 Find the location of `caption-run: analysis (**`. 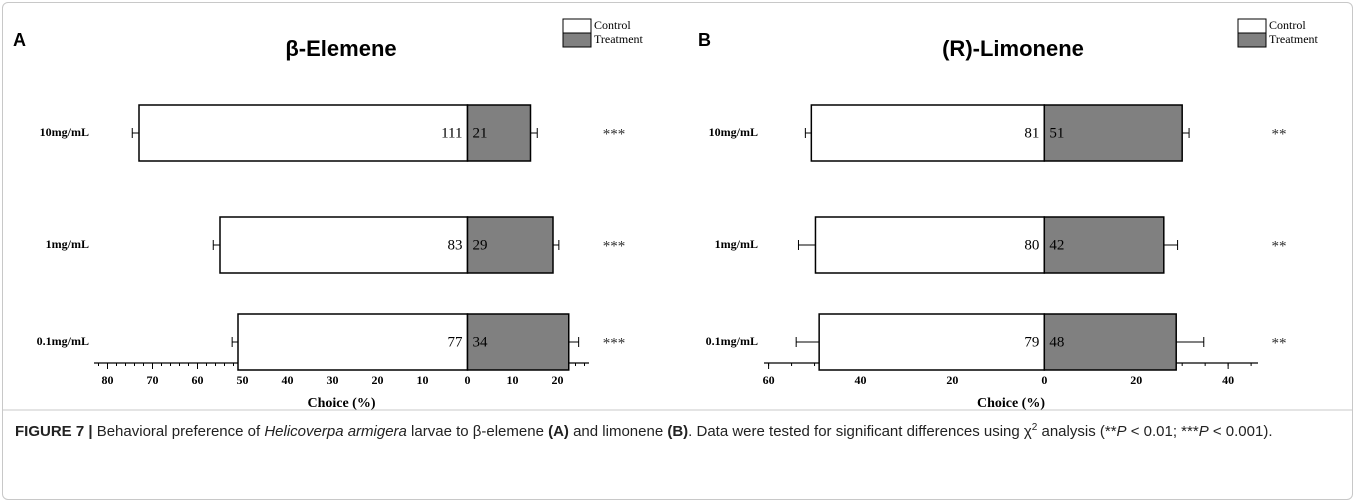

caption-run: analysis (** is located at coordinates (1077, 431).